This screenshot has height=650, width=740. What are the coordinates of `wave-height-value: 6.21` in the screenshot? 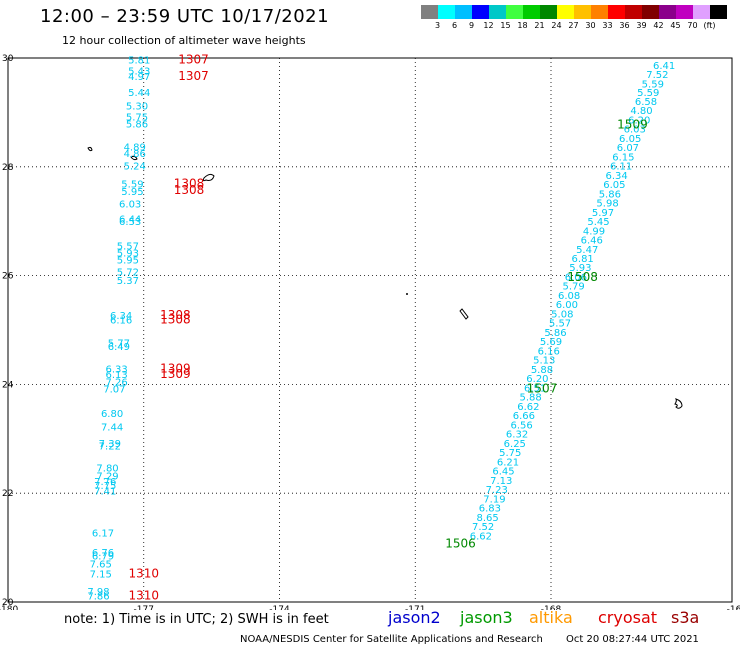 It's located at (508, 462).